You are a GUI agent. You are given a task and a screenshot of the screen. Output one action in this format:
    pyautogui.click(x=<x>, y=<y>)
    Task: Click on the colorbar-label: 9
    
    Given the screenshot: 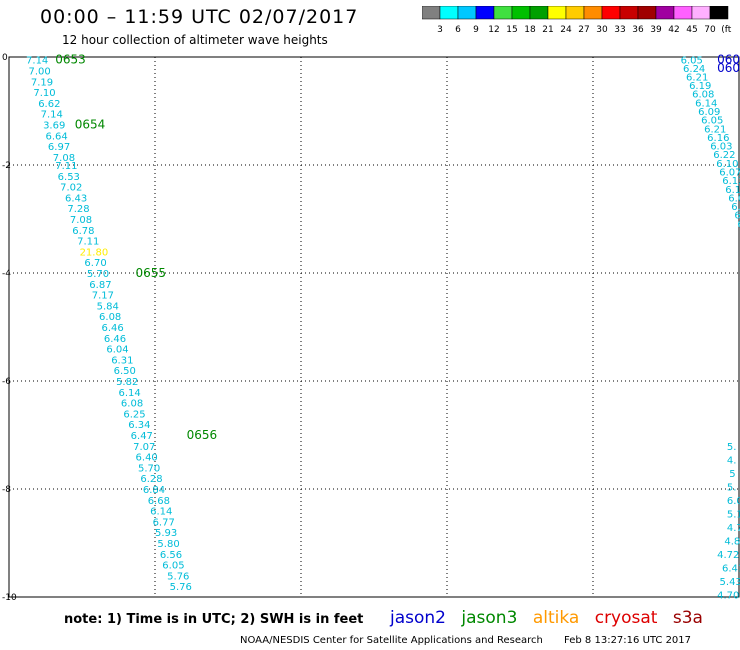 What is the action you would take?
    pyautogui.click(x=476, y=30)
    